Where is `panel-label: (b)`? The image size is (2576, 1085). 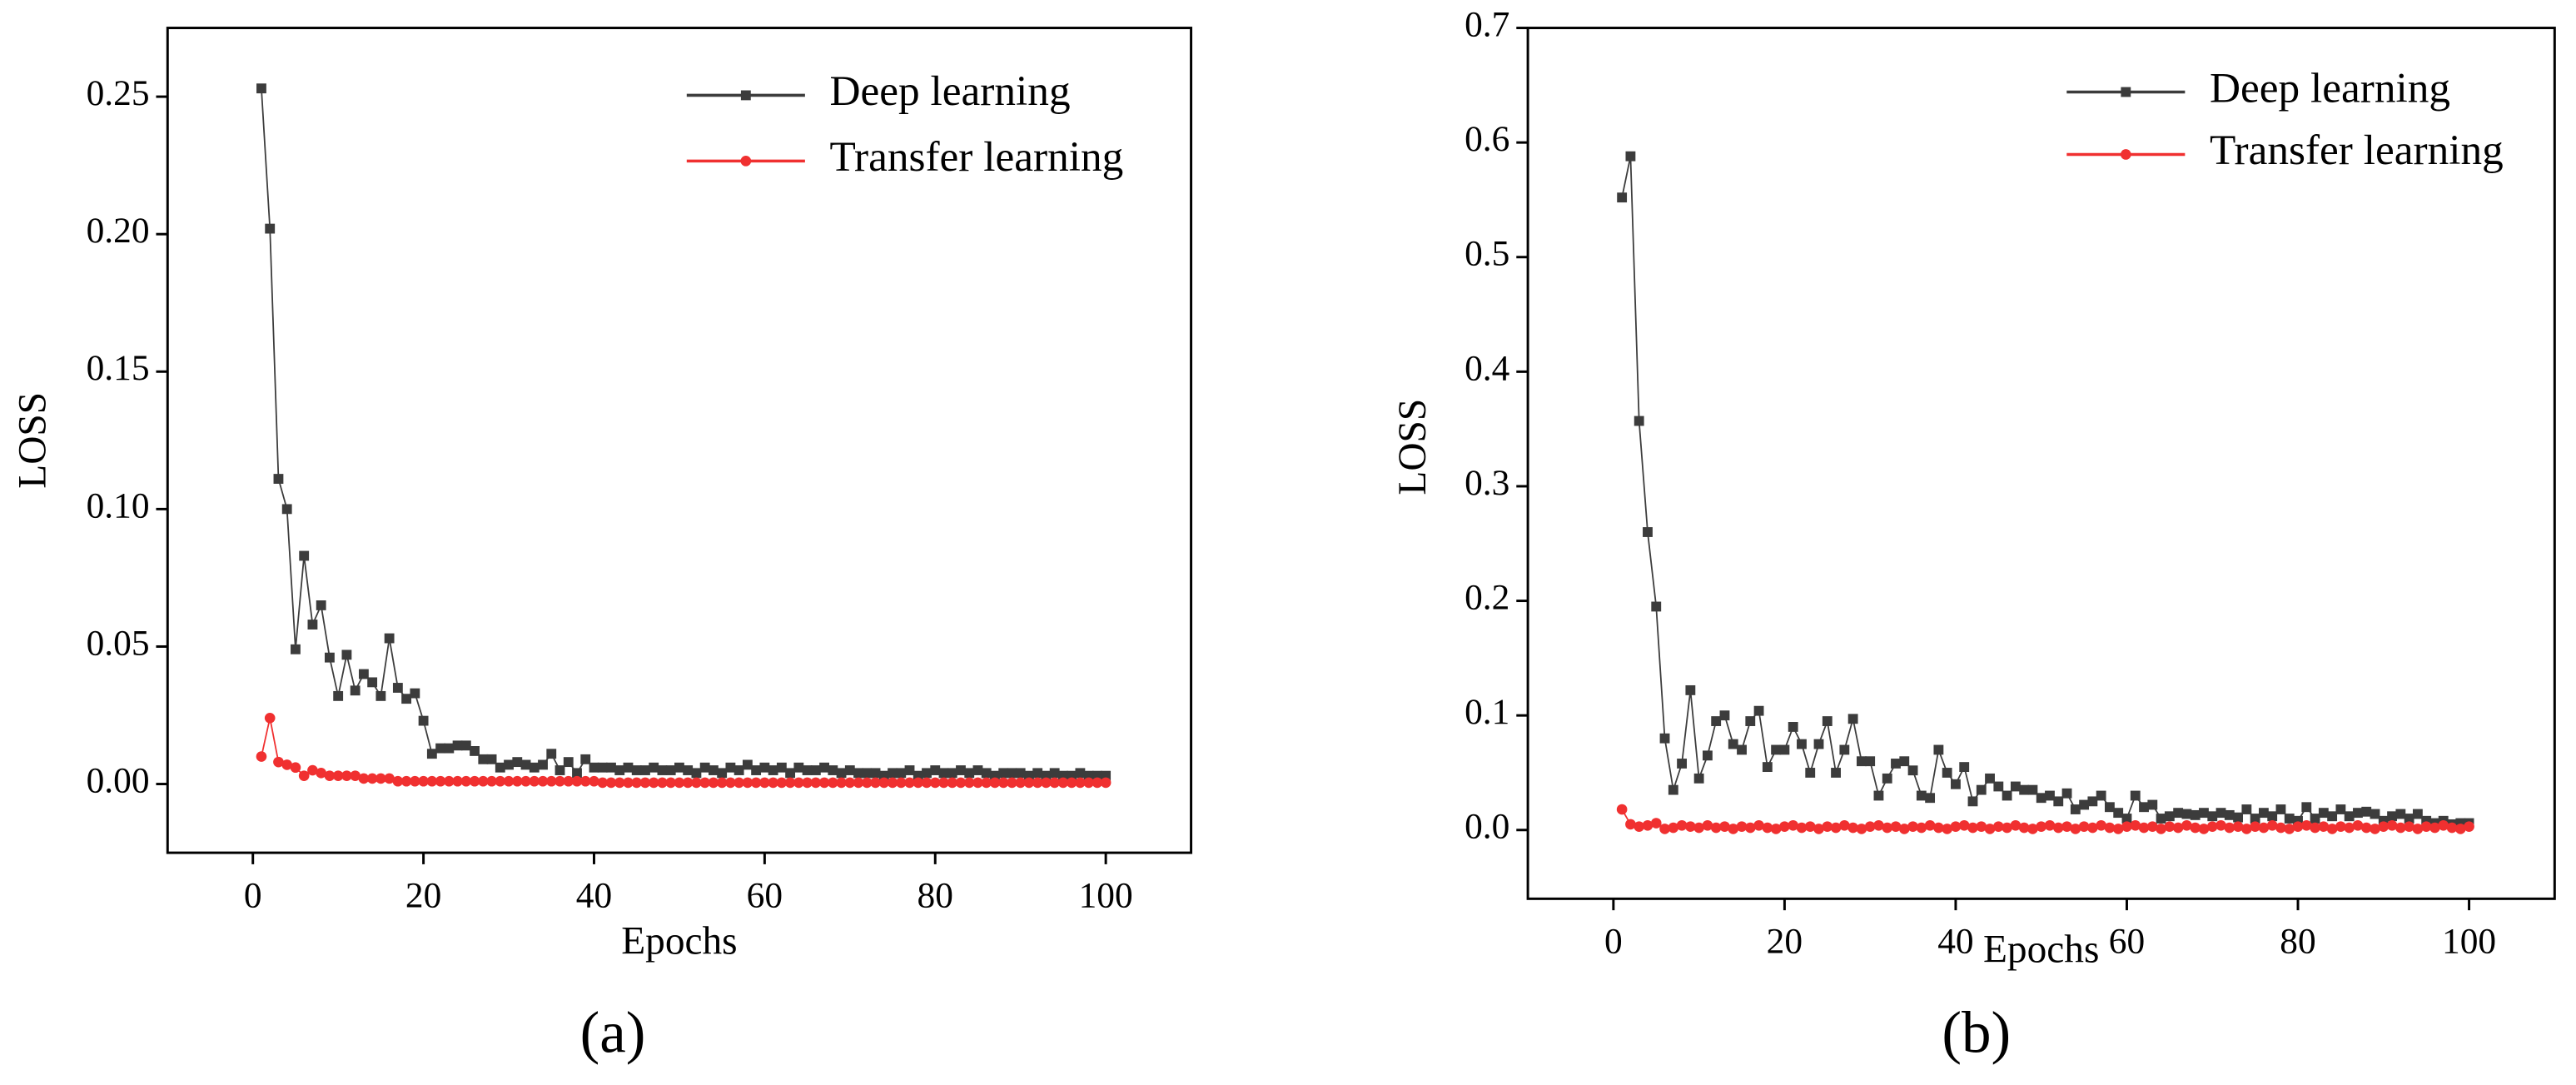
panel-label: (b) is located at coordinates (1976, 1032).